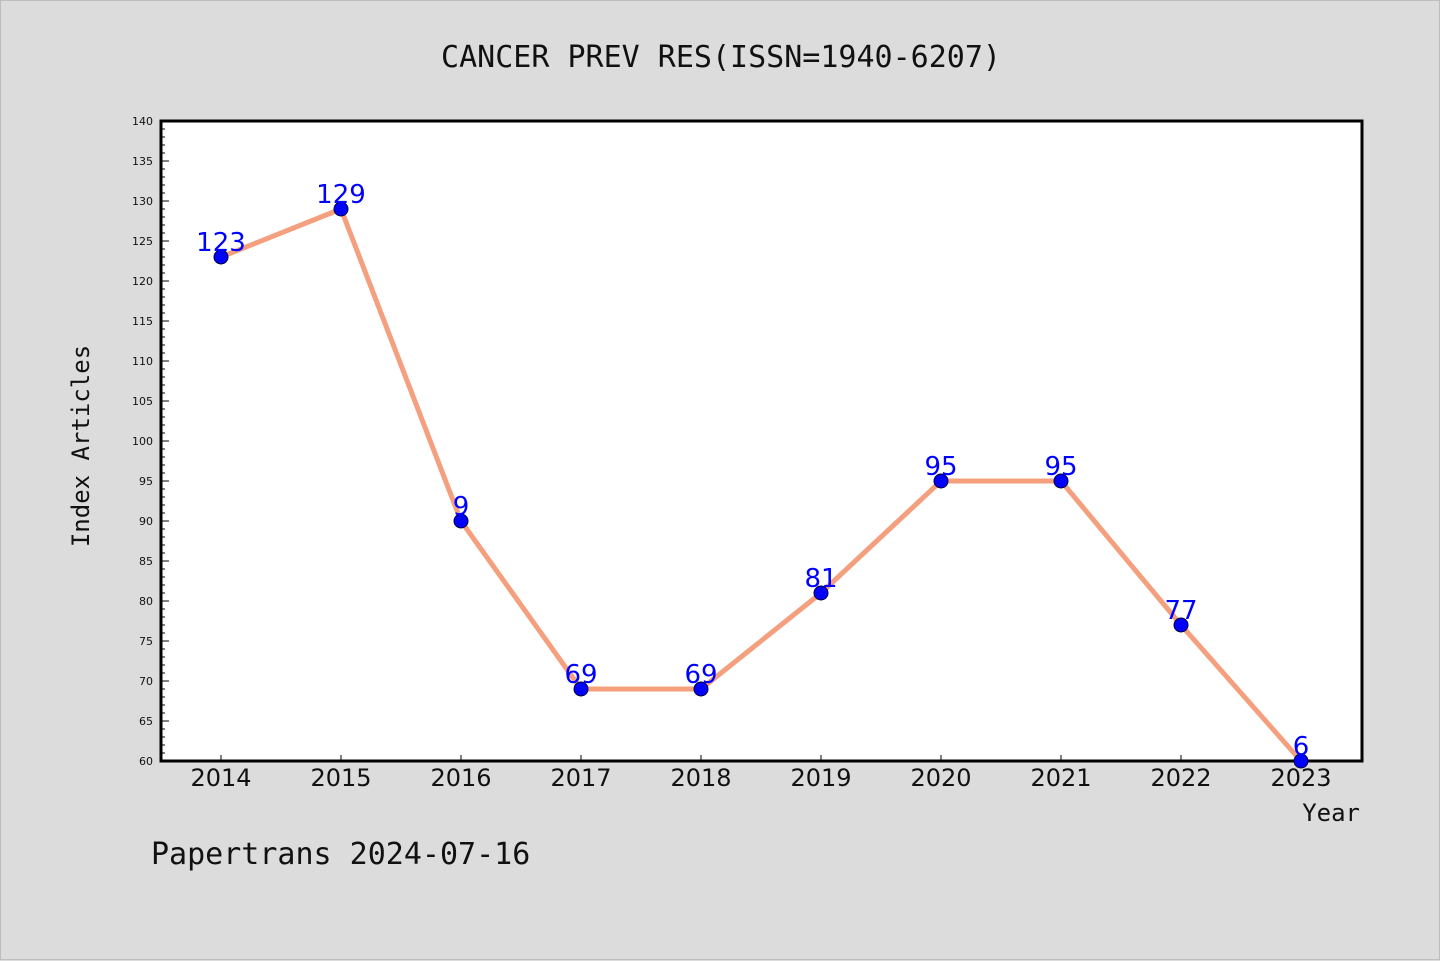 This screenshot has width=1440, height=961. I want to click on y-tick-label: 105, so click(142, 401).